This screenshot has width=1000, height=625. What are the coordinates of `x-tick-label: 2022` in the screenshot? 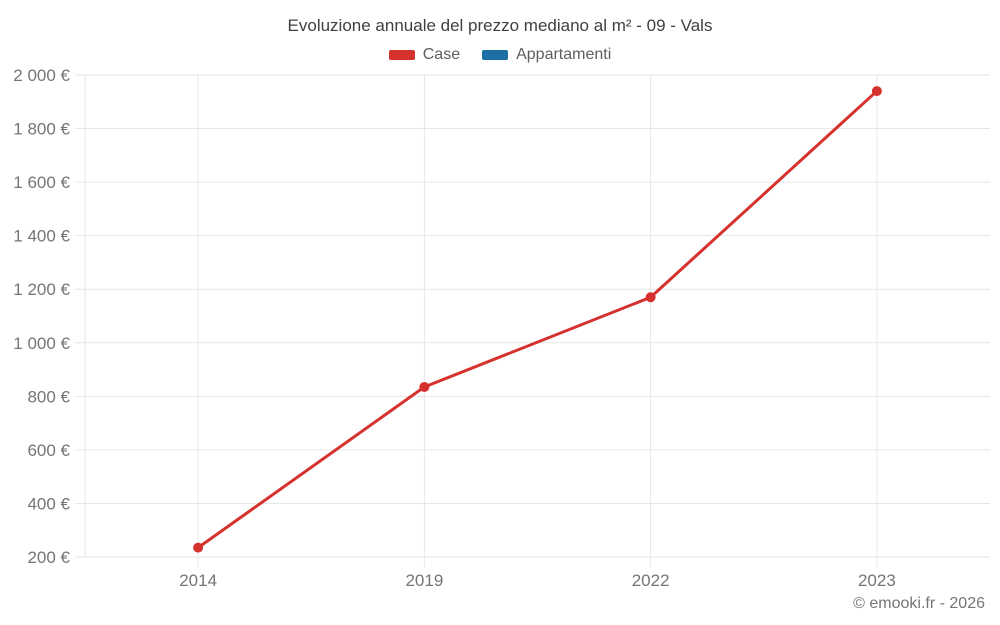 It's located at (651, 580).